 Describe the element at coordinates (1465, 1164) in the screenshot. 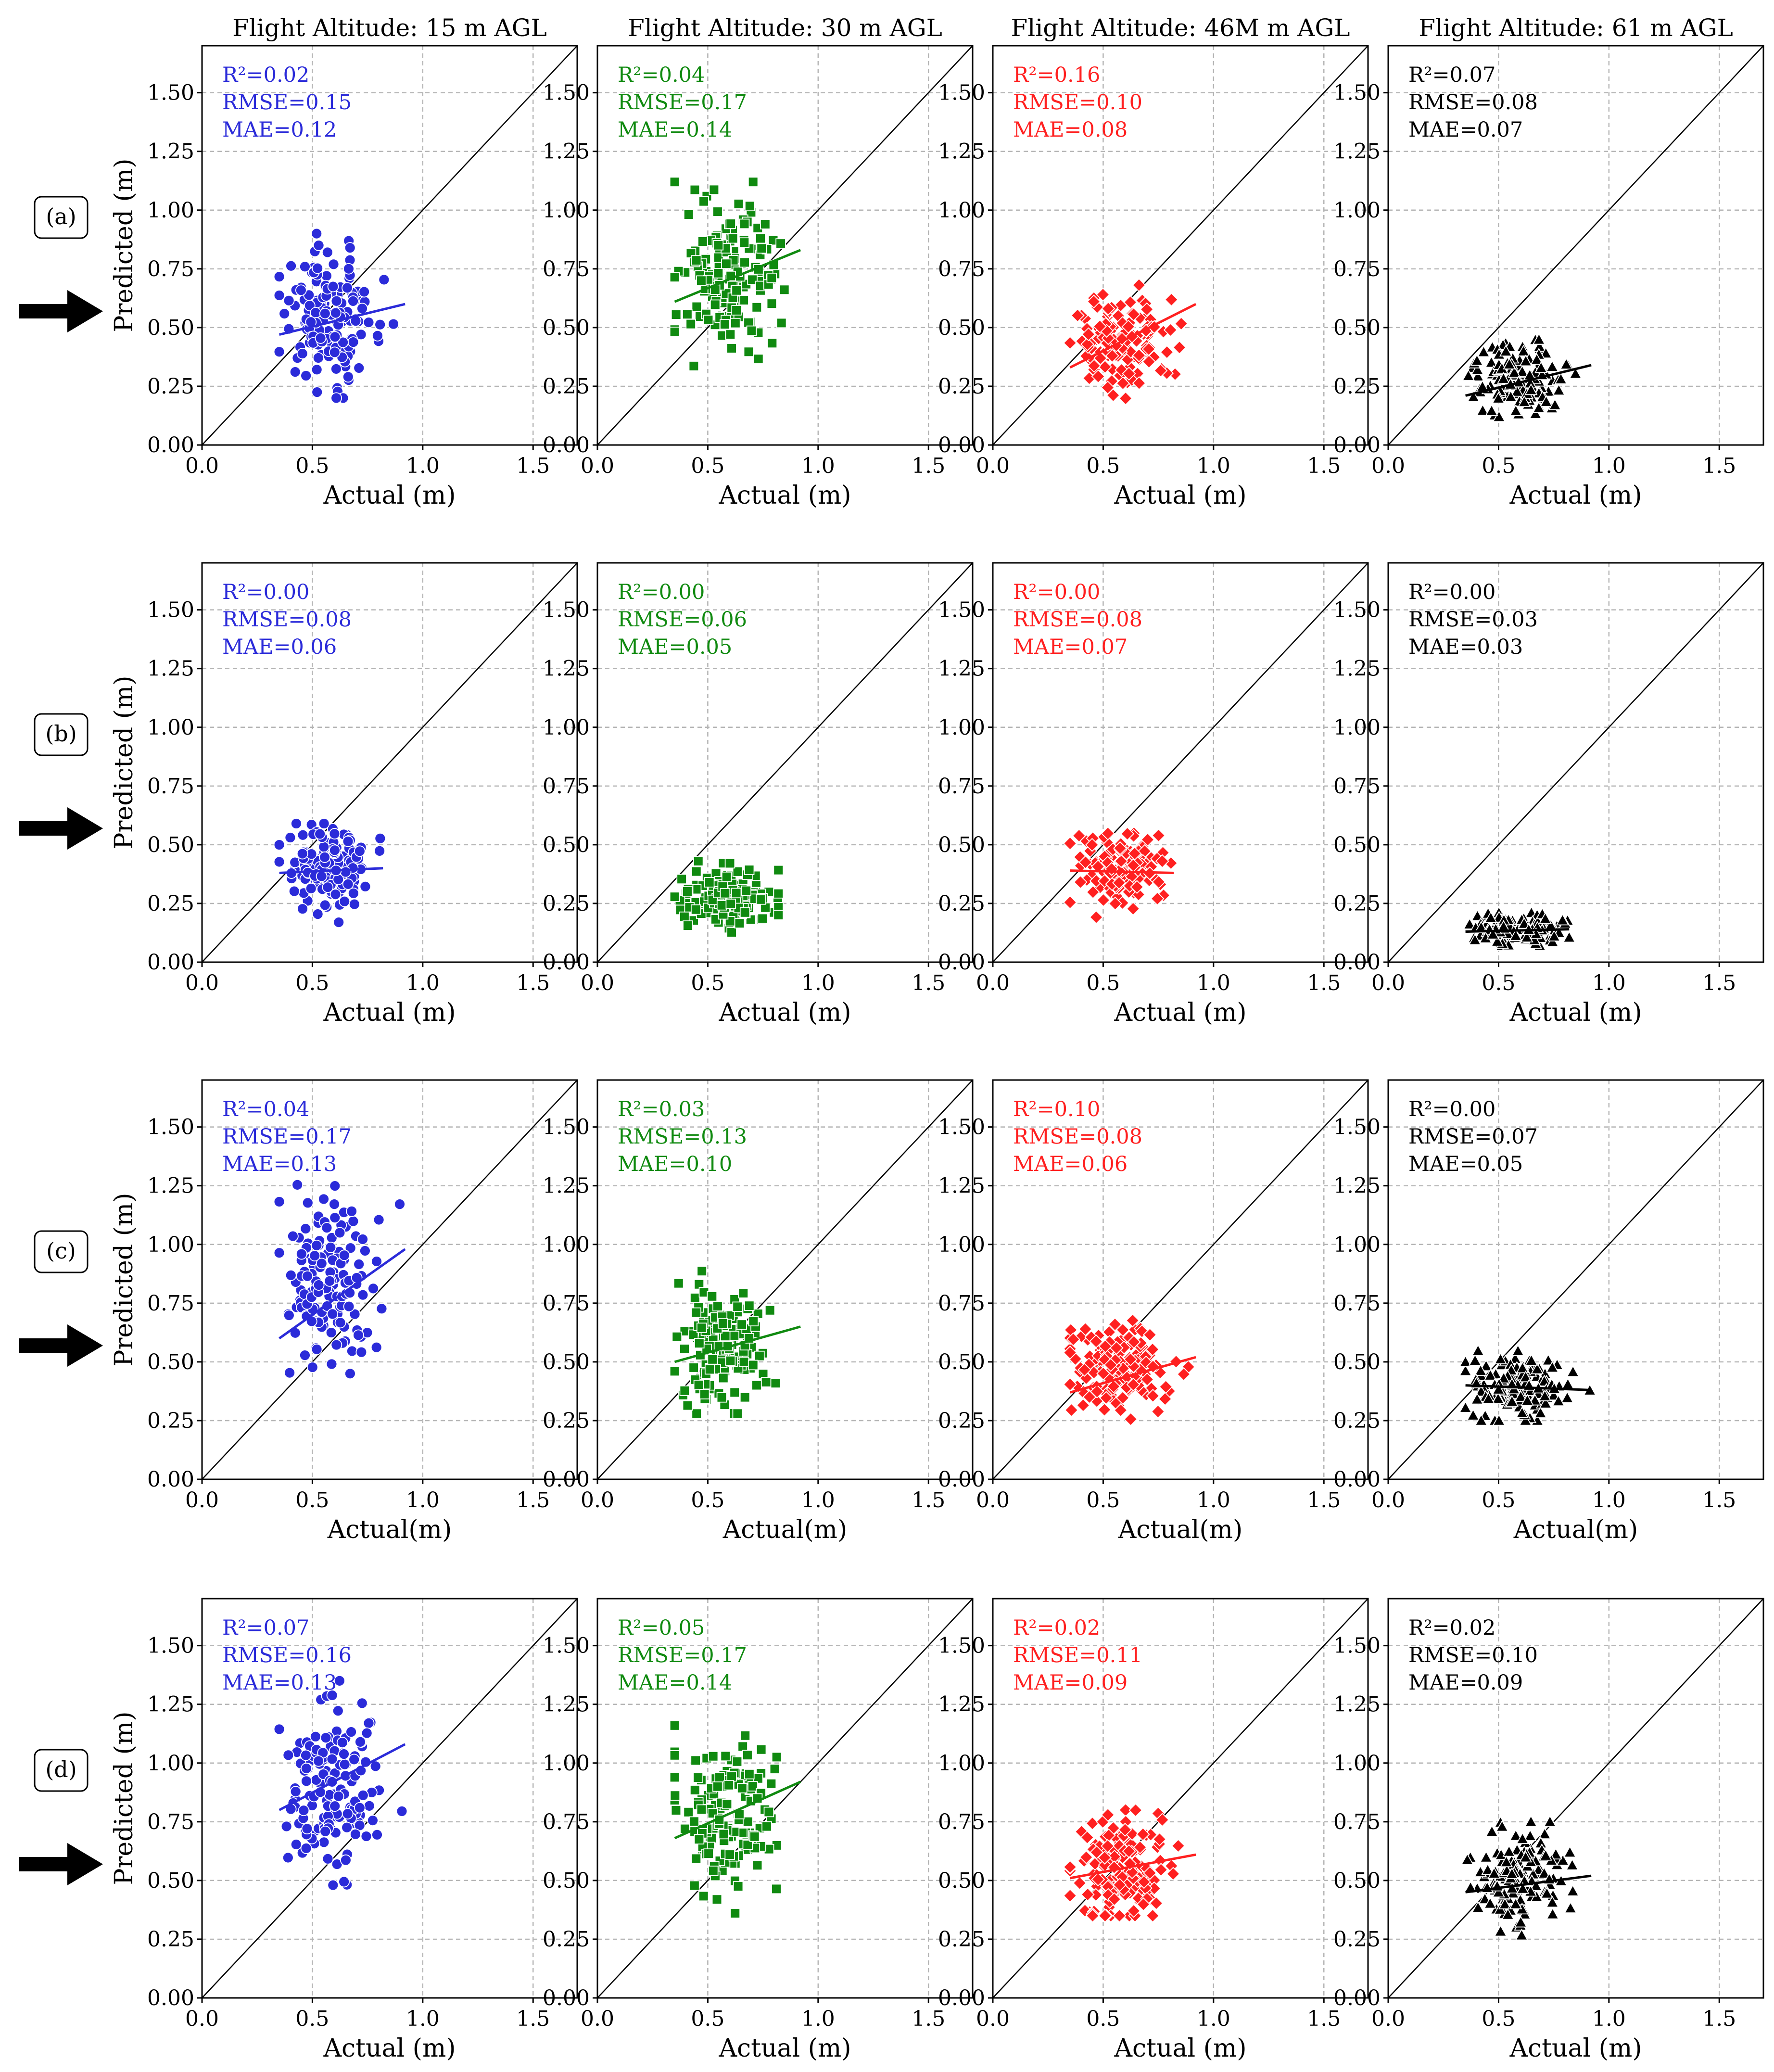

I see `stat-text: MAE=0.05` at that location.